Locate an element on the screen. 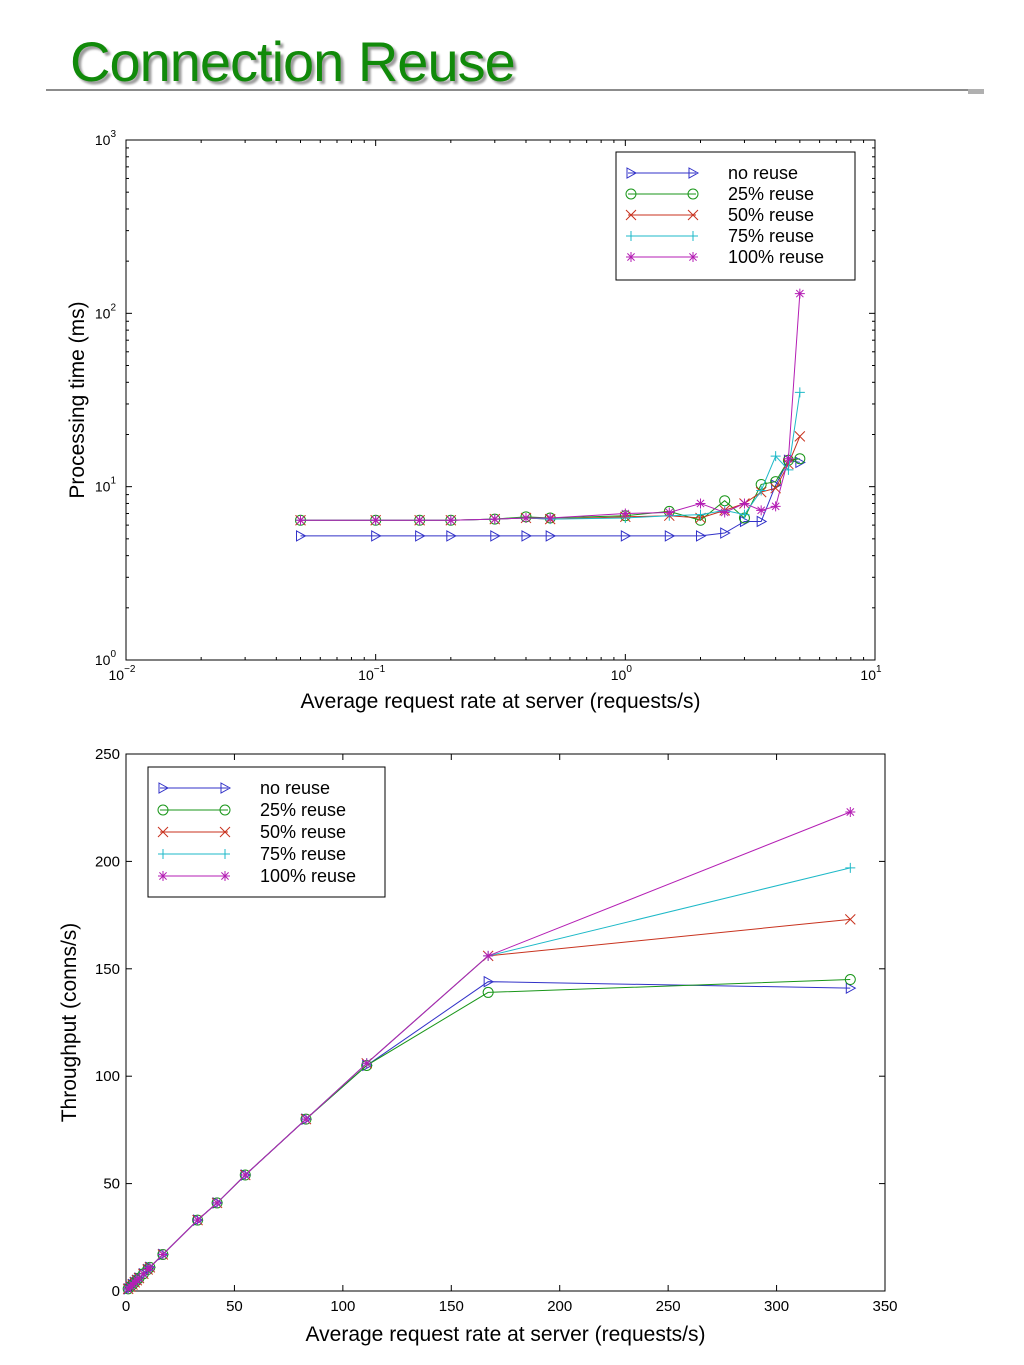 This screenshot has height=1365, width=1024. y-tick-label: 200 is located at coordinates (107, 861).